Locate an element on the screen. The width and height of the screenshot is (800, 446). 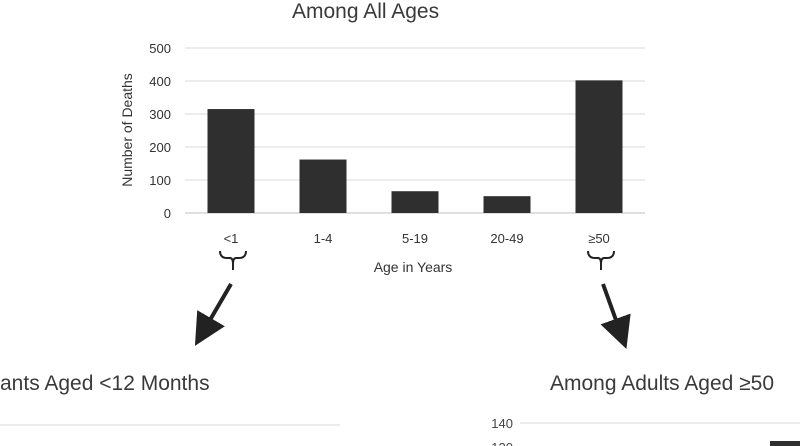
arrow-right is located at coordinates (615, 316).